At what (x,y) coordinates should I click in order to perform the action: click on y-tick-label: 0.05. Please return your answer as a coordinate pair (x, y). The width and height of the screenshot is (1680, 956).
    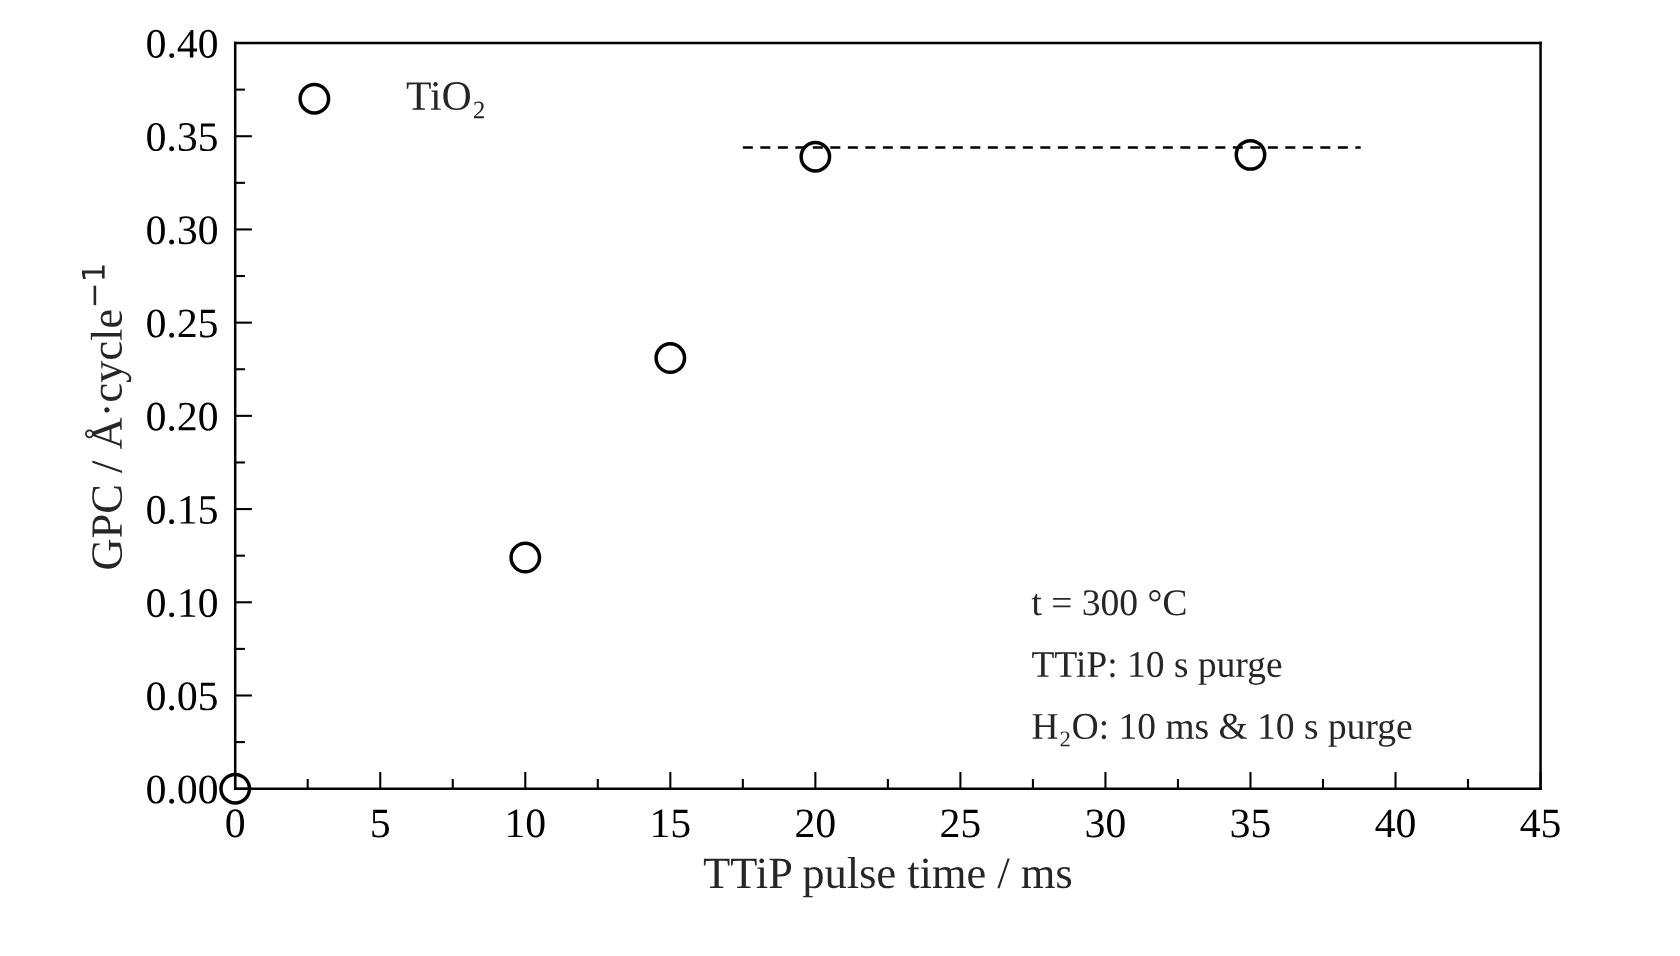
    Looking at the image, I should click on (182, 696).